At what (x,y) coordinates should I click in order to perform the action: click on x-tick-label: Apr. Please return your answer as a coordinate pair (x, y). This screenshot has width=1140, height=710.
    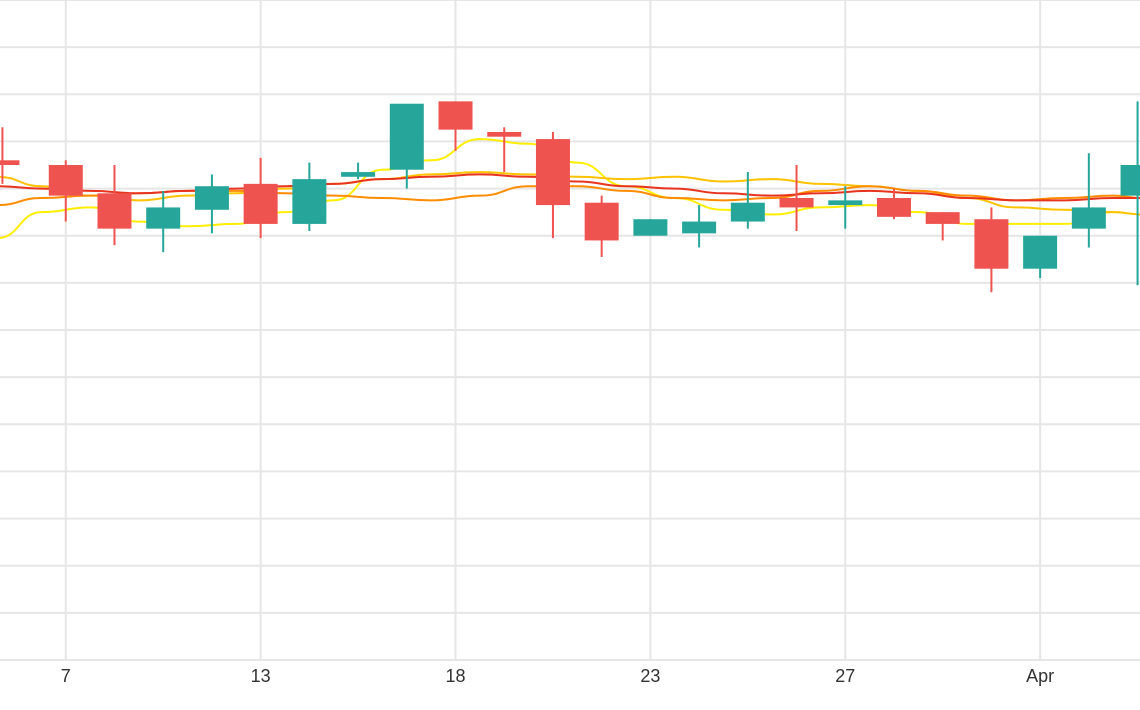
    Looking at the image, I should click on (1040, 676).